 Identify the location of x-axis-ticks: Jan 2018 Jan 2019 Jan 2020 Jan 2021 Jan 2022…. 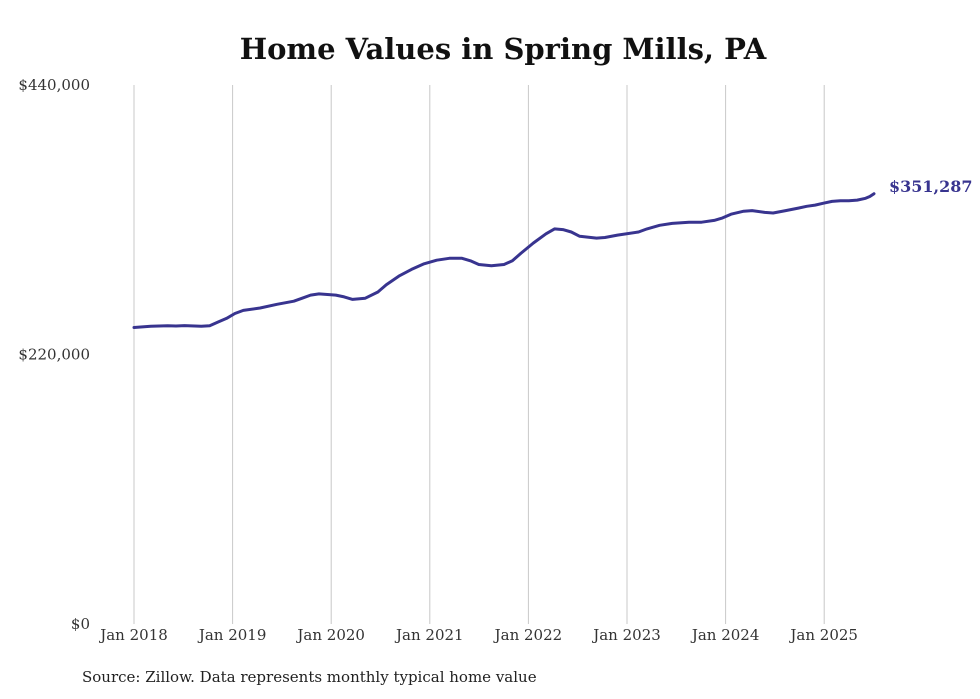
(478, 635).